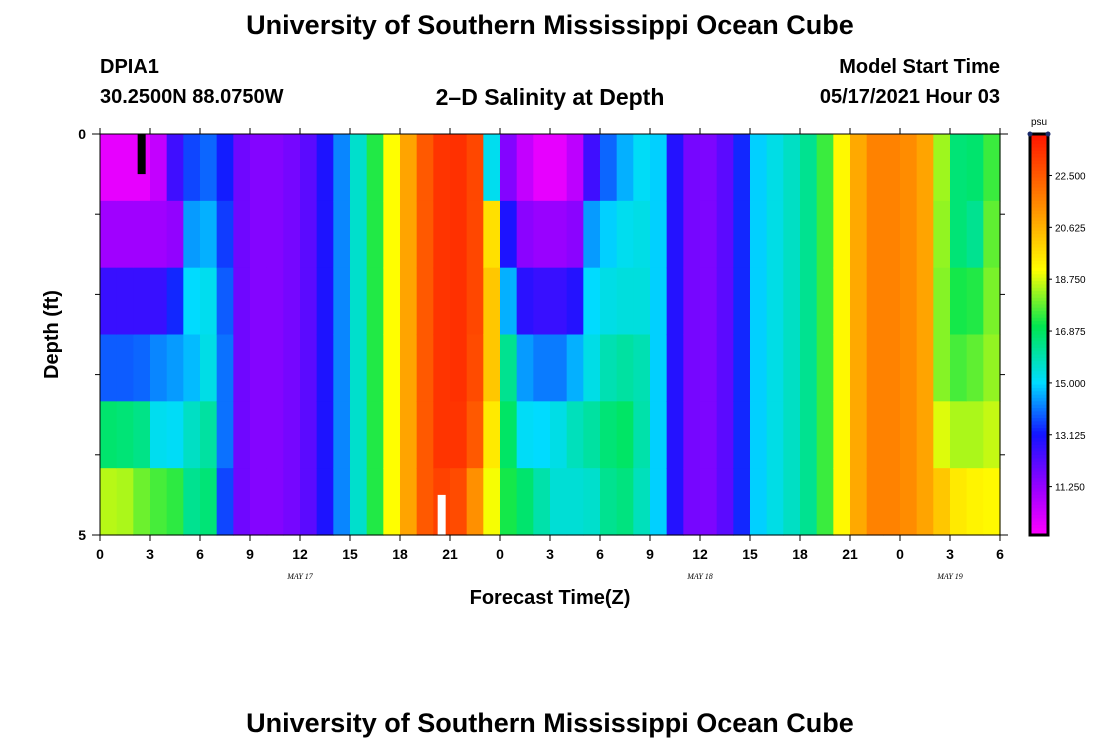 The width and height of the screenshot is (1100, 750). I want to click on time-marker, so click(441, 514).